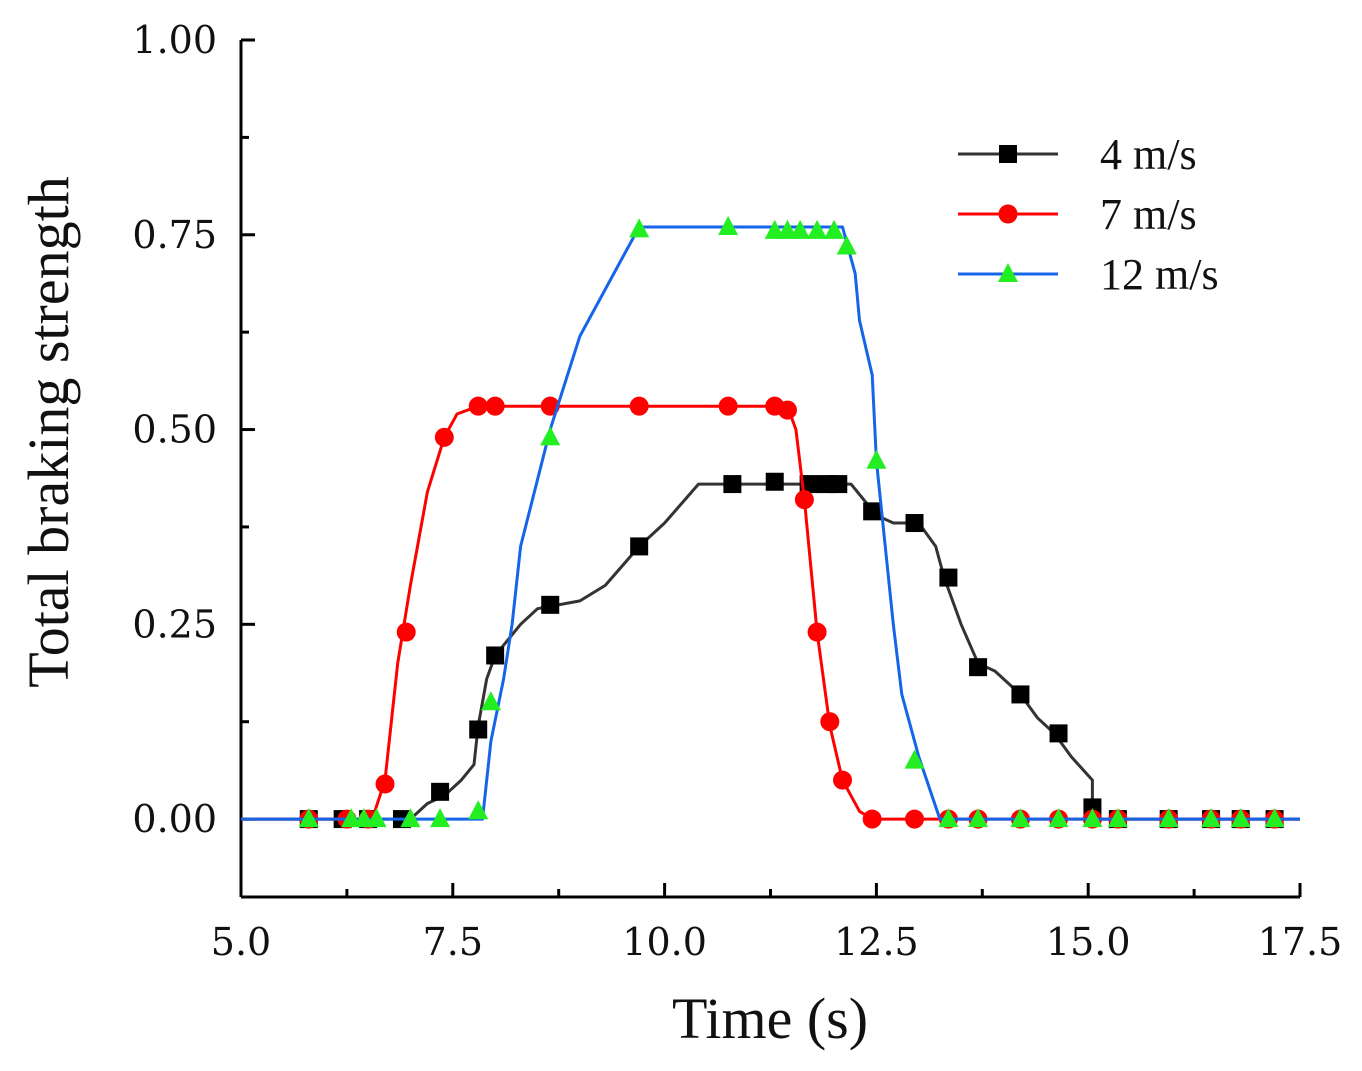  I want to click on x-tick-label: 5.0, so click(241, 942).